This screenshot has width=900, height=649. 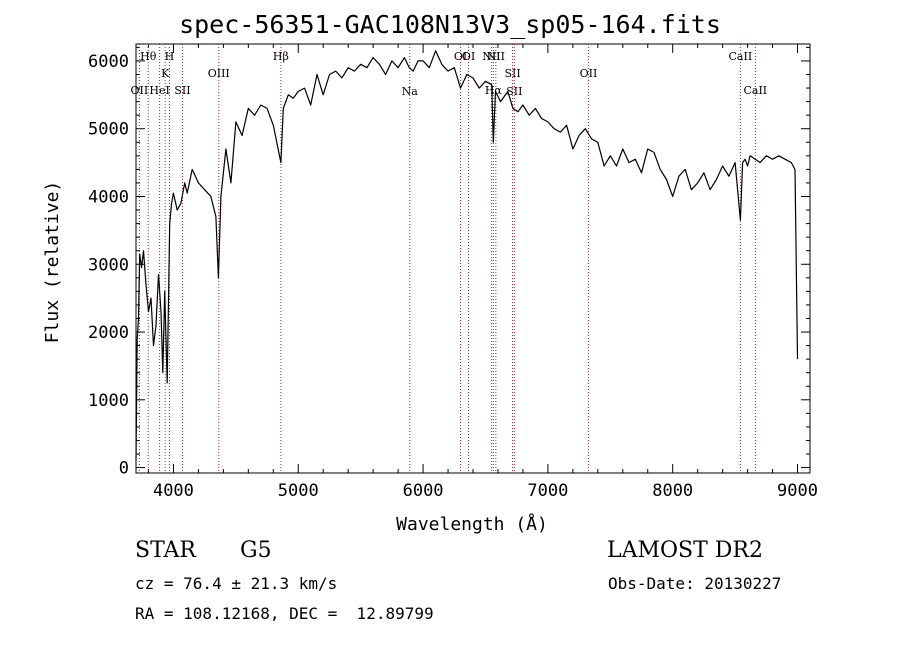 What do you see at coordinates (797, 491) in the screenshot?
I see `x-tick-label: 9000` at bounding box center [797, 491].